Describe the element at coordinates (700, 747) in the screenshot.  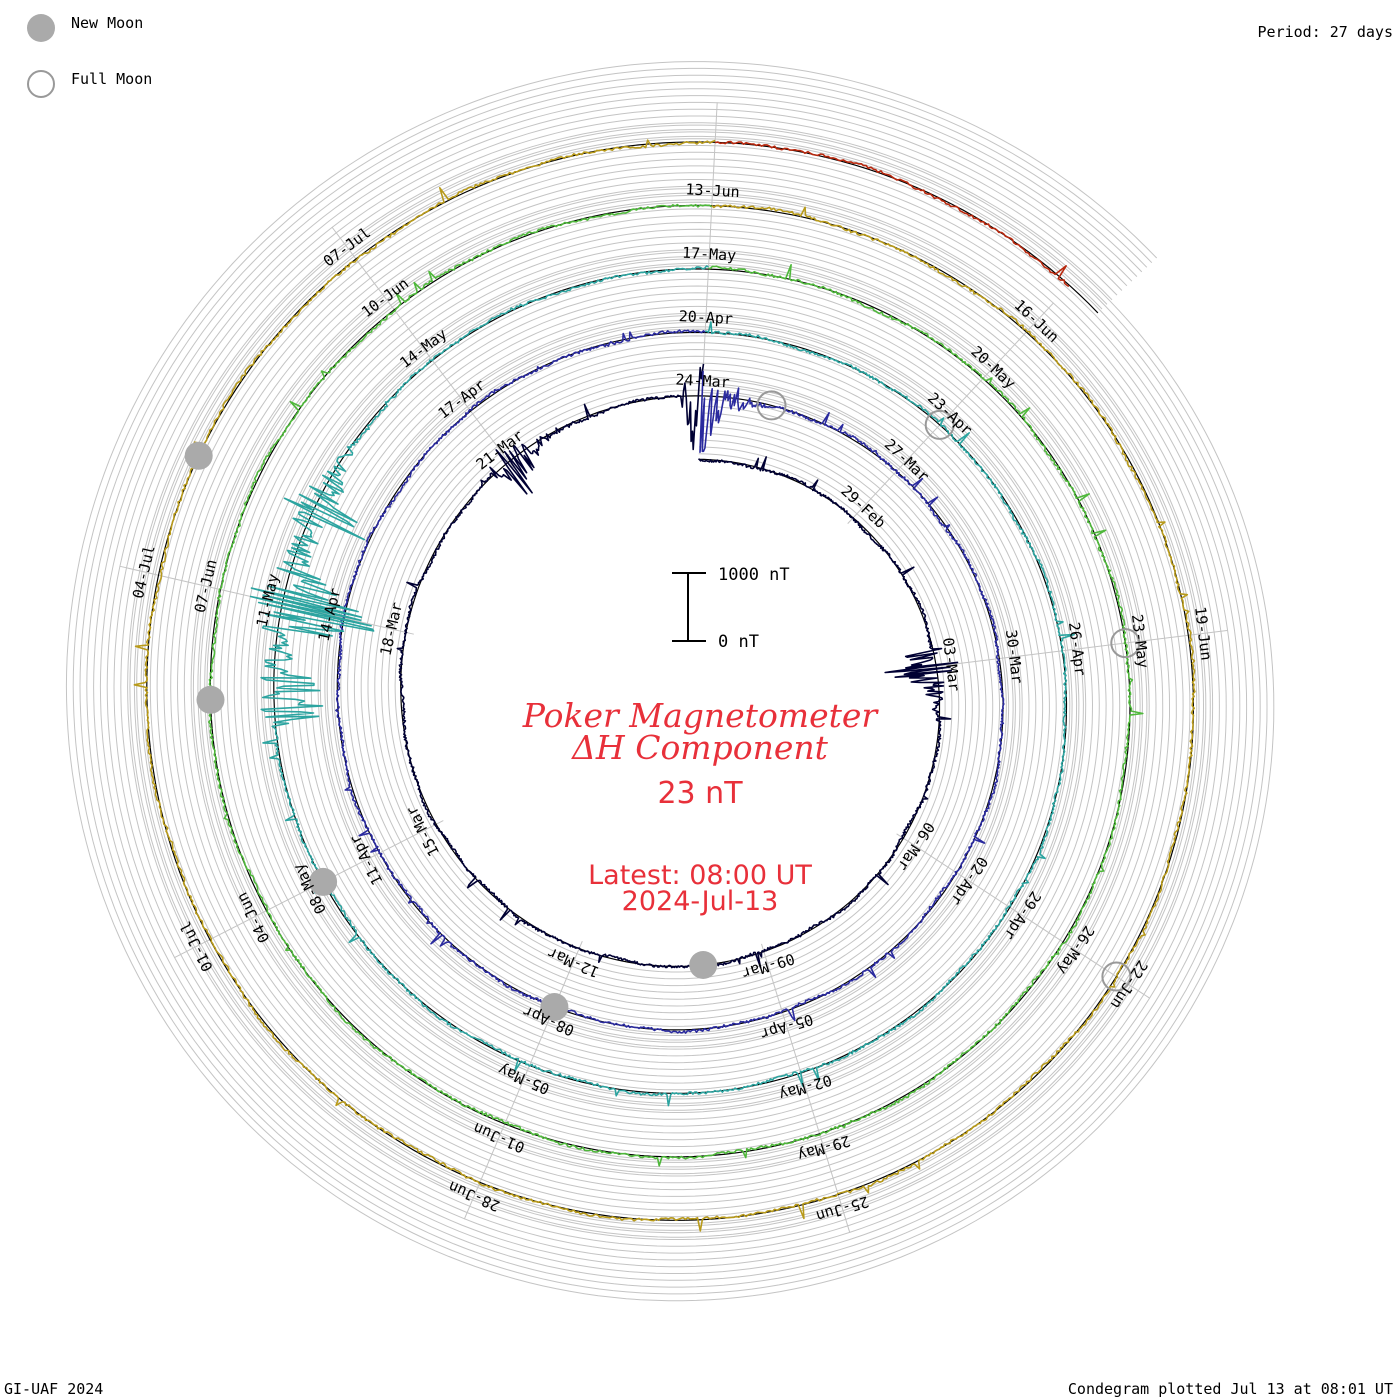
I see `chart-subtitle: ΔH Component` at that location.